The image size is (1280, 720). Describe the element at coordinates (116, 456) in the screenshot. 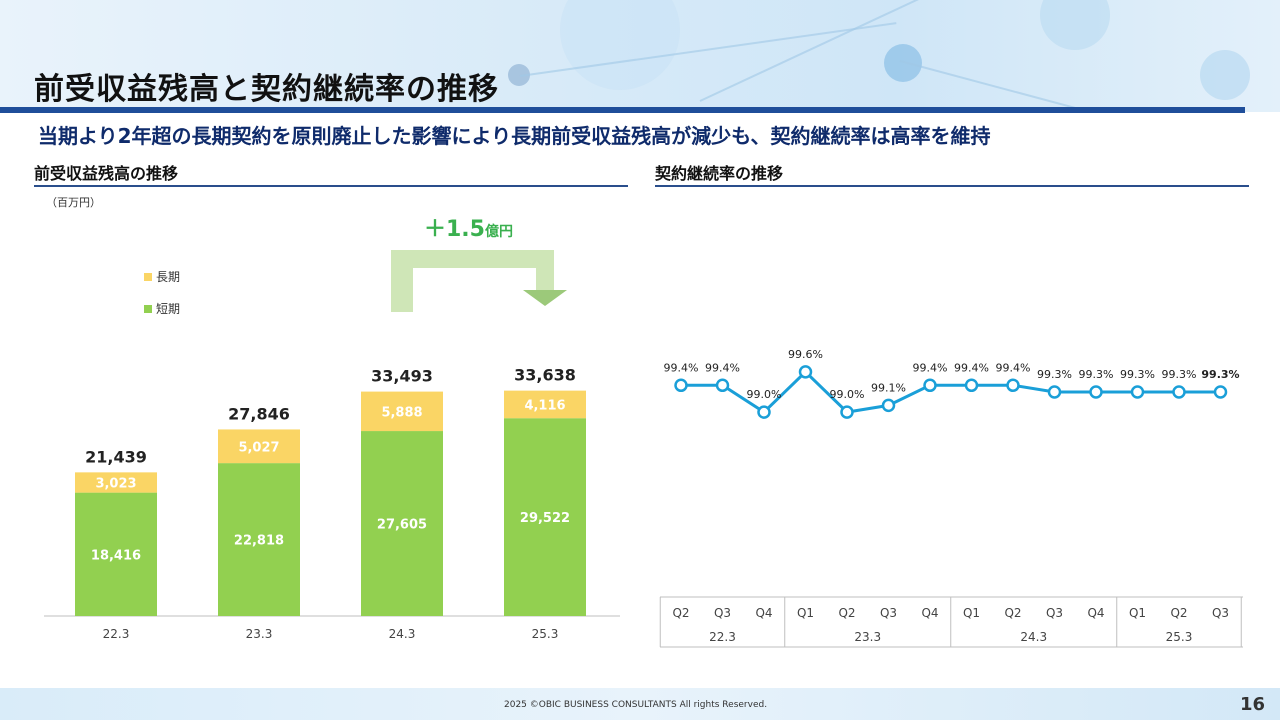

I see `bar-total-label: 21,439` at that location.